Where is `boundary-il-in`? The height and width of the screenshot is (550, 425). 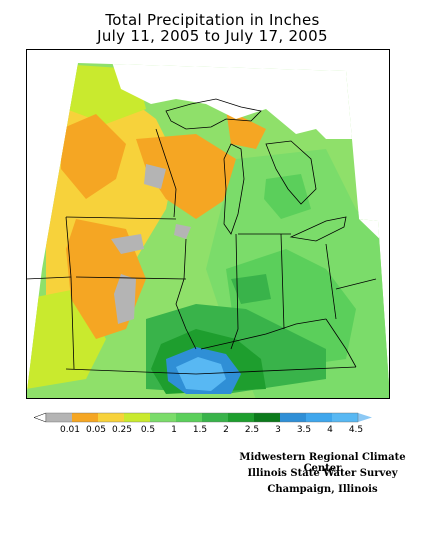 boundary-il-in is located at coordinates (234, 291).